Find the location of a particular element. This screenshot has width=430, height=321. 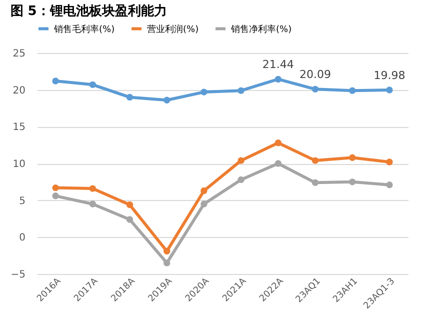

data-label: 21.44 is located at coordinates (278, 65).